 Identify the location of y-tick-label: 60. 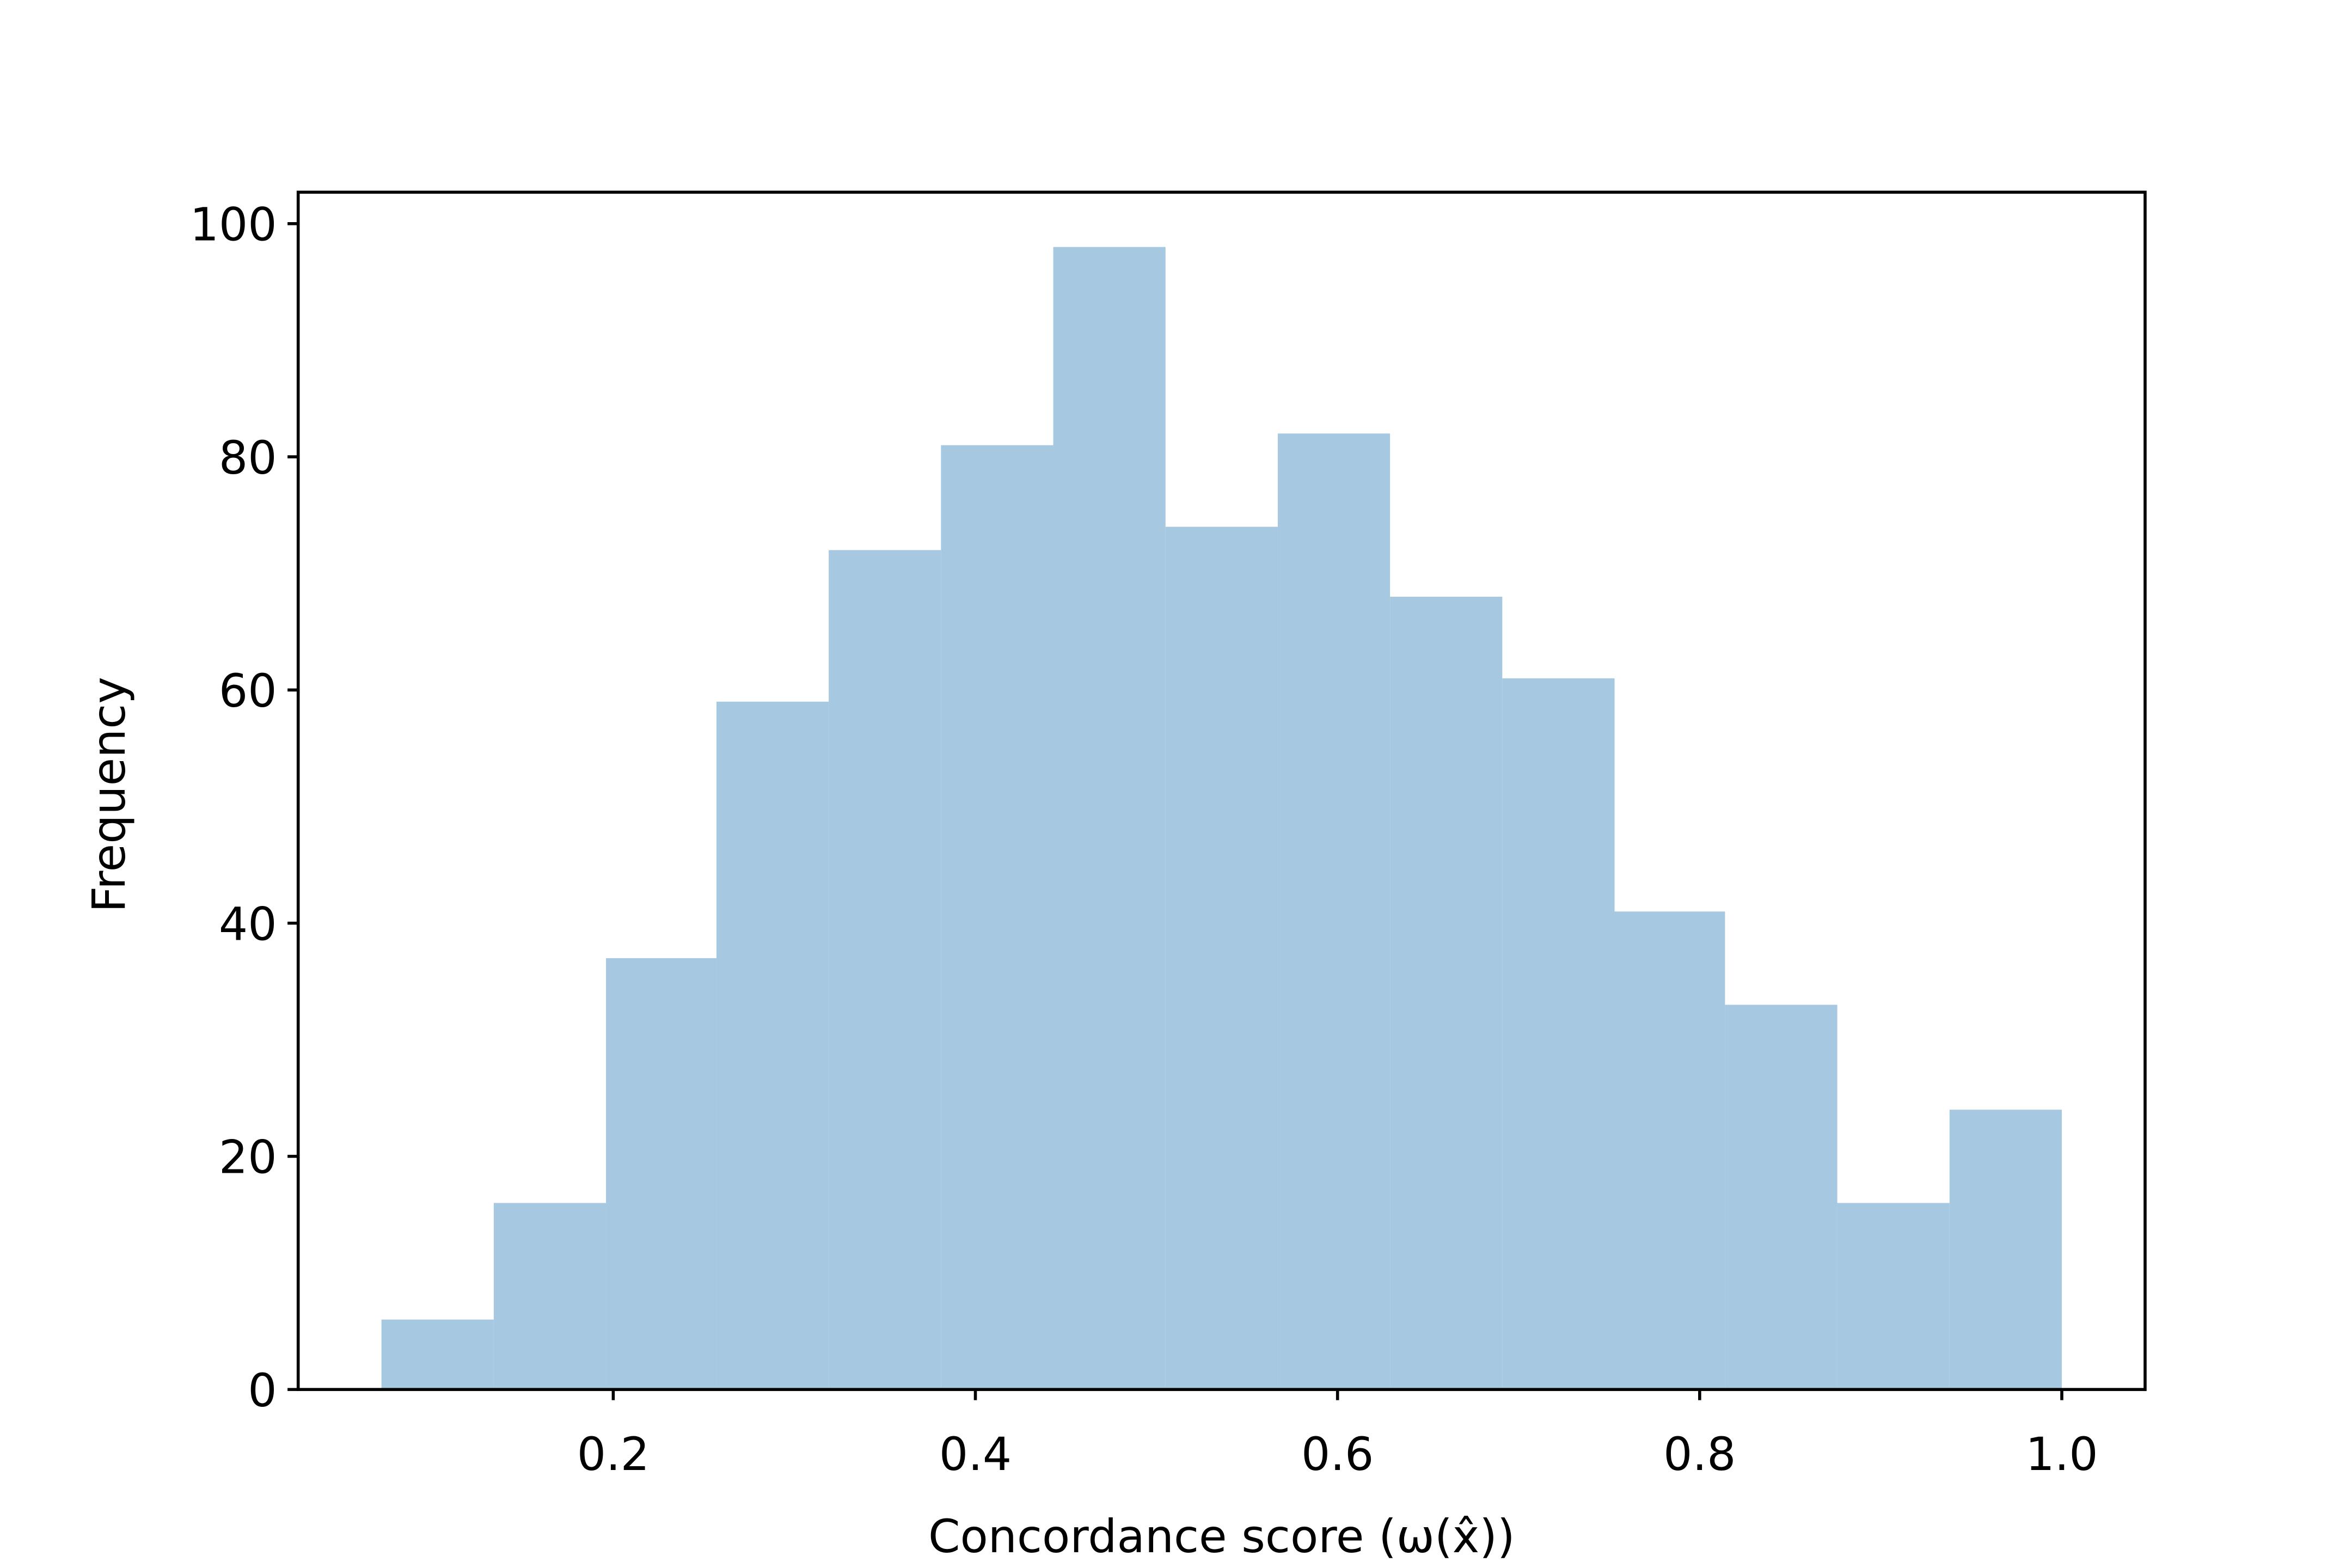
(248, 691).